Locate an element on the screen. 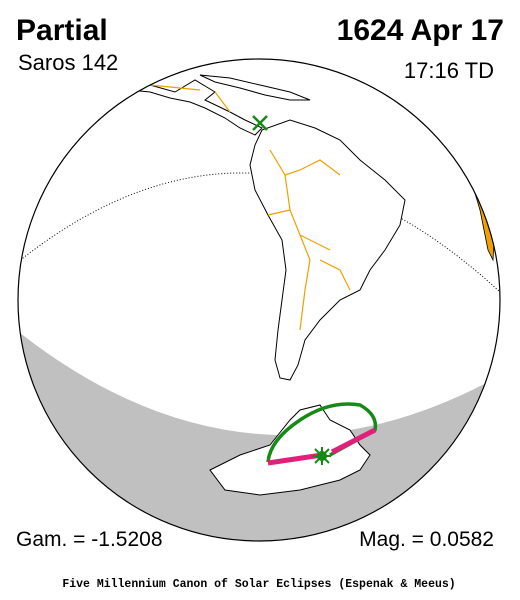 The width and height of the screenshot is (520, 600). eclipse-type: Partial is located at coordinates (62, 30).